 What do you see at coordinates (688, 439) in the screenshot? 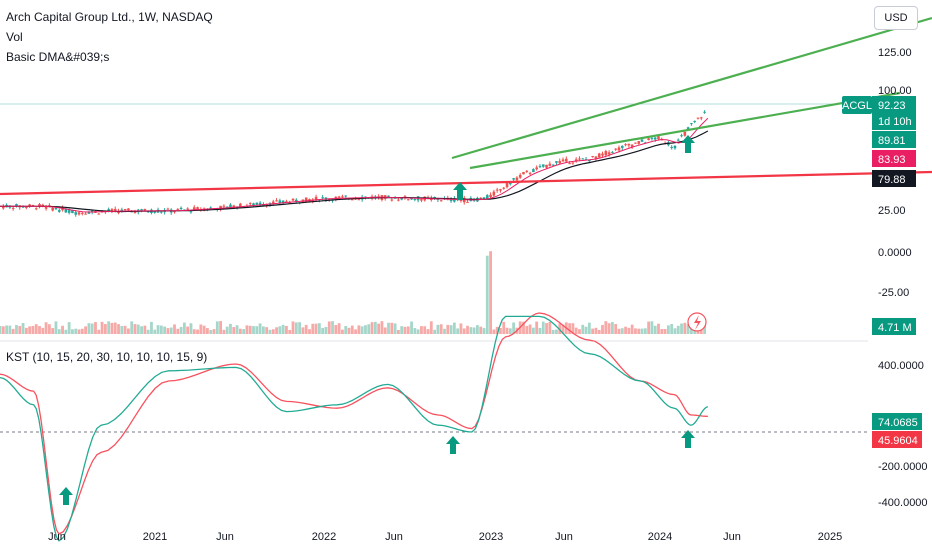
I see `arrow-up-icon` at bounding box center [688, 439].